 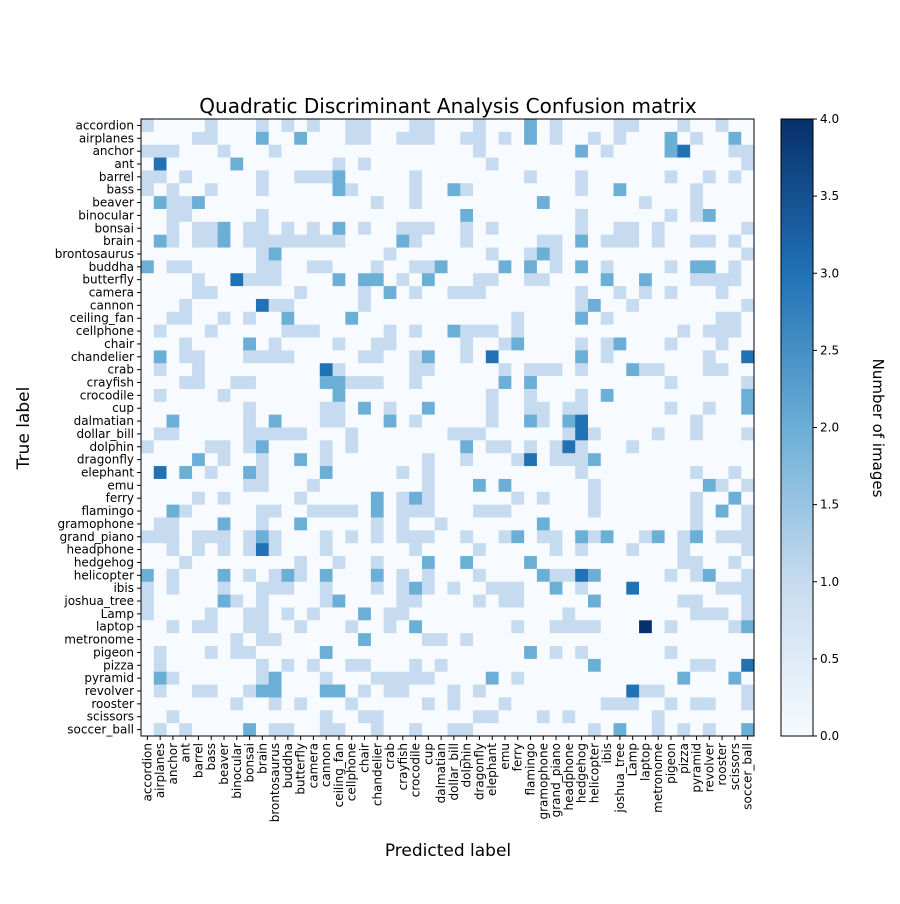 What do you see at coordinates (797, 427) in the screenshot?
I see `colorbar` at bounding box center [797, 427].